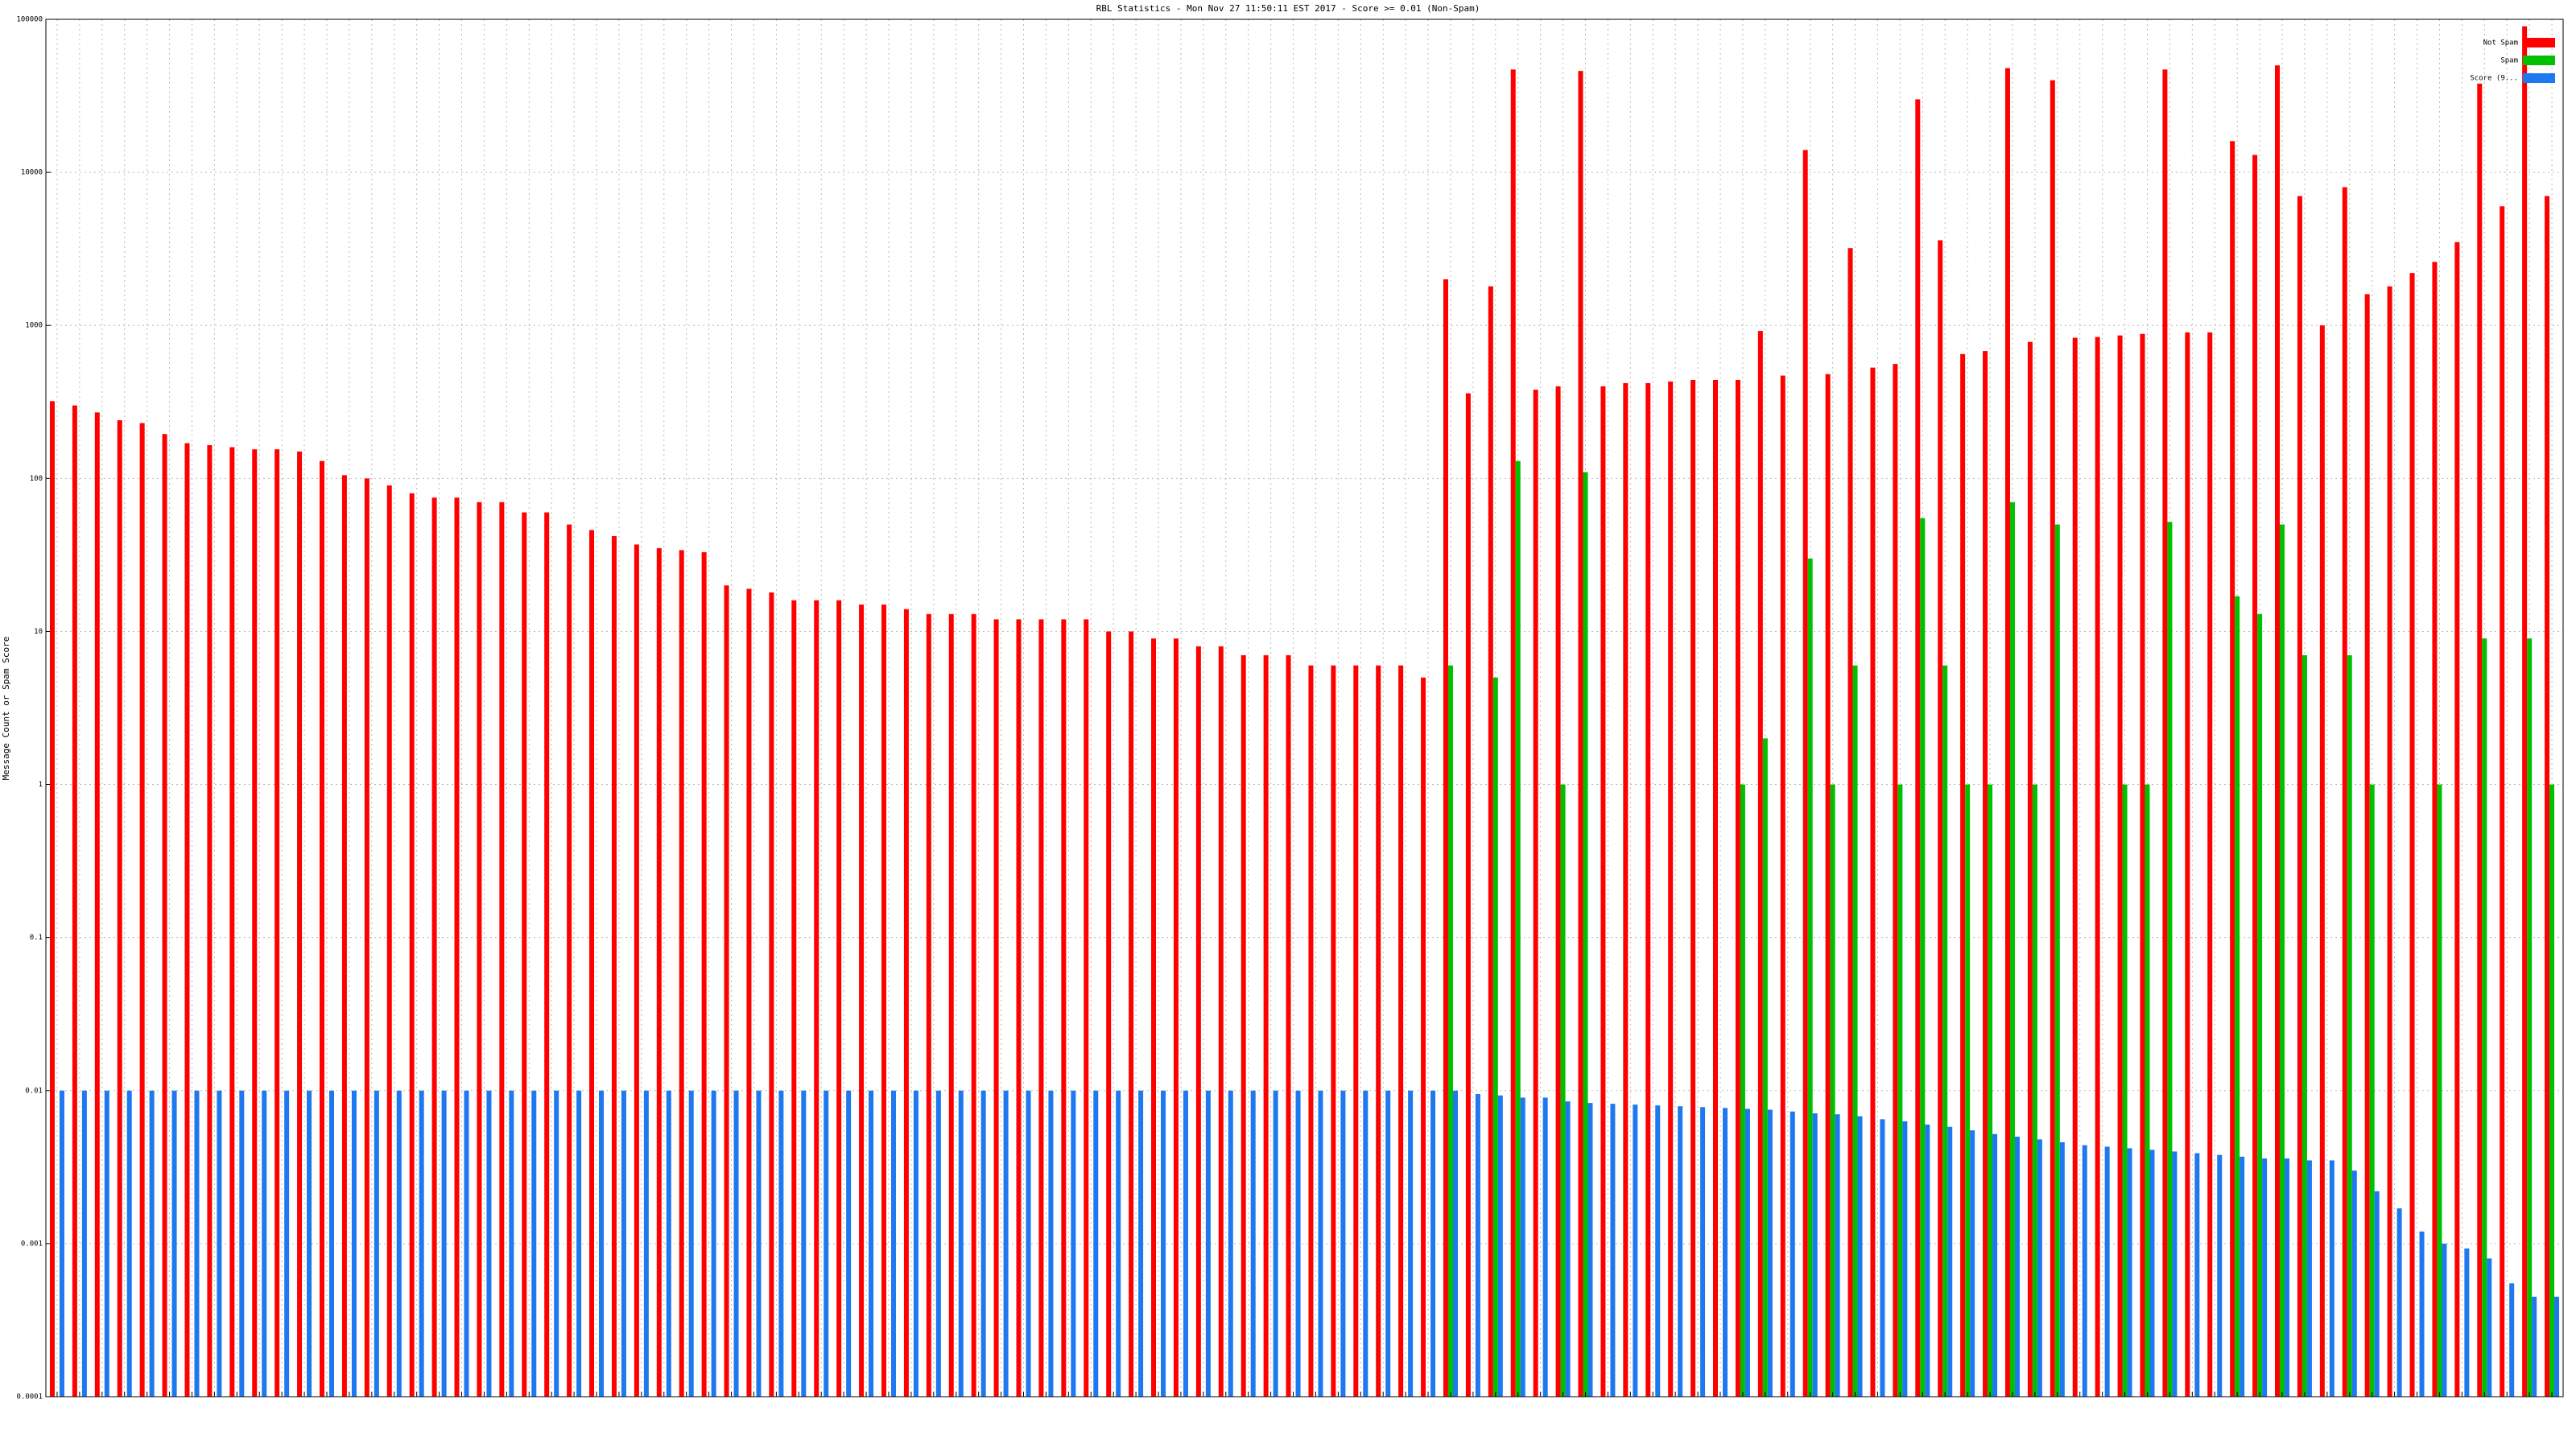 The height and width of the screenshot is (1449, 2576). I want to click on y-tick-label: 10000, so click(32, 173).